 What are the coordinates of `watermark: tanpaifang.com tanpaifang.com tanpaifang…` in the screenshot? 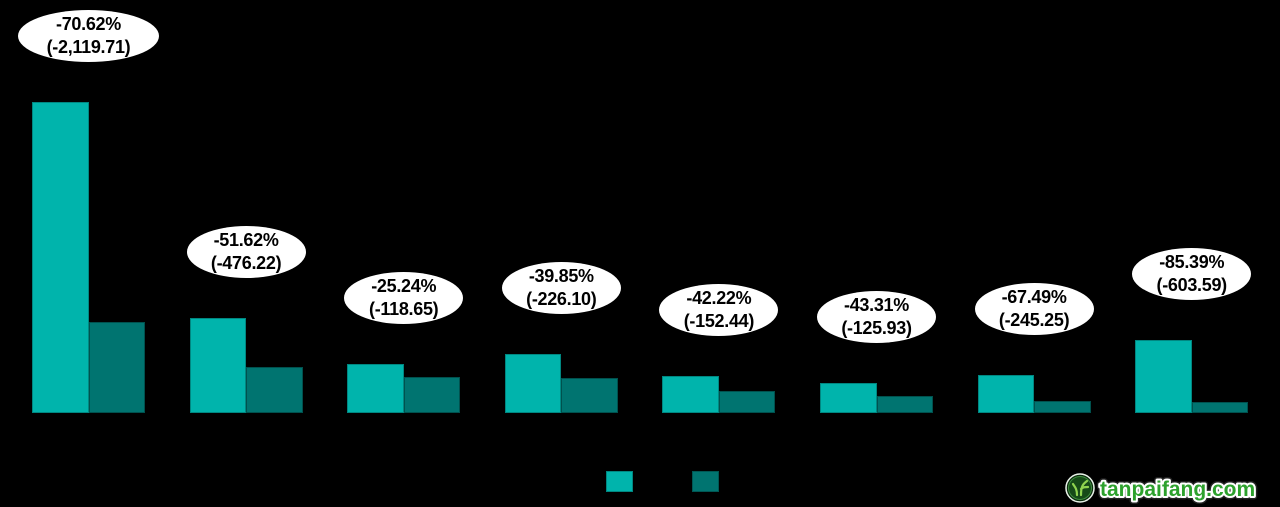 It's located at (1167, 488).